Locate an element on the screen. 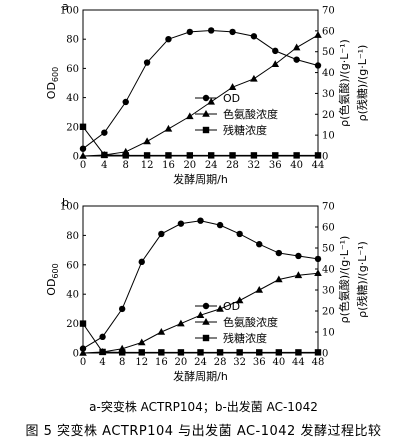 The width and height of the screenshot is (407, 448). y-left-axis-title: OD600 is located at coordinates (52, 279).